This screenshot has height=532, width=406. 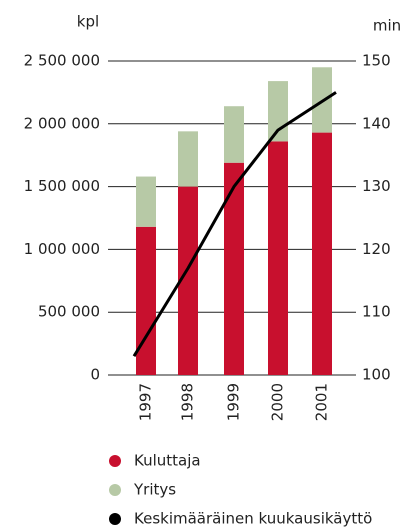 What do you see at coordinates (322, 402) in the screenshot?
I see `x-tick-label: 2001` at bounding box center [322, 402].